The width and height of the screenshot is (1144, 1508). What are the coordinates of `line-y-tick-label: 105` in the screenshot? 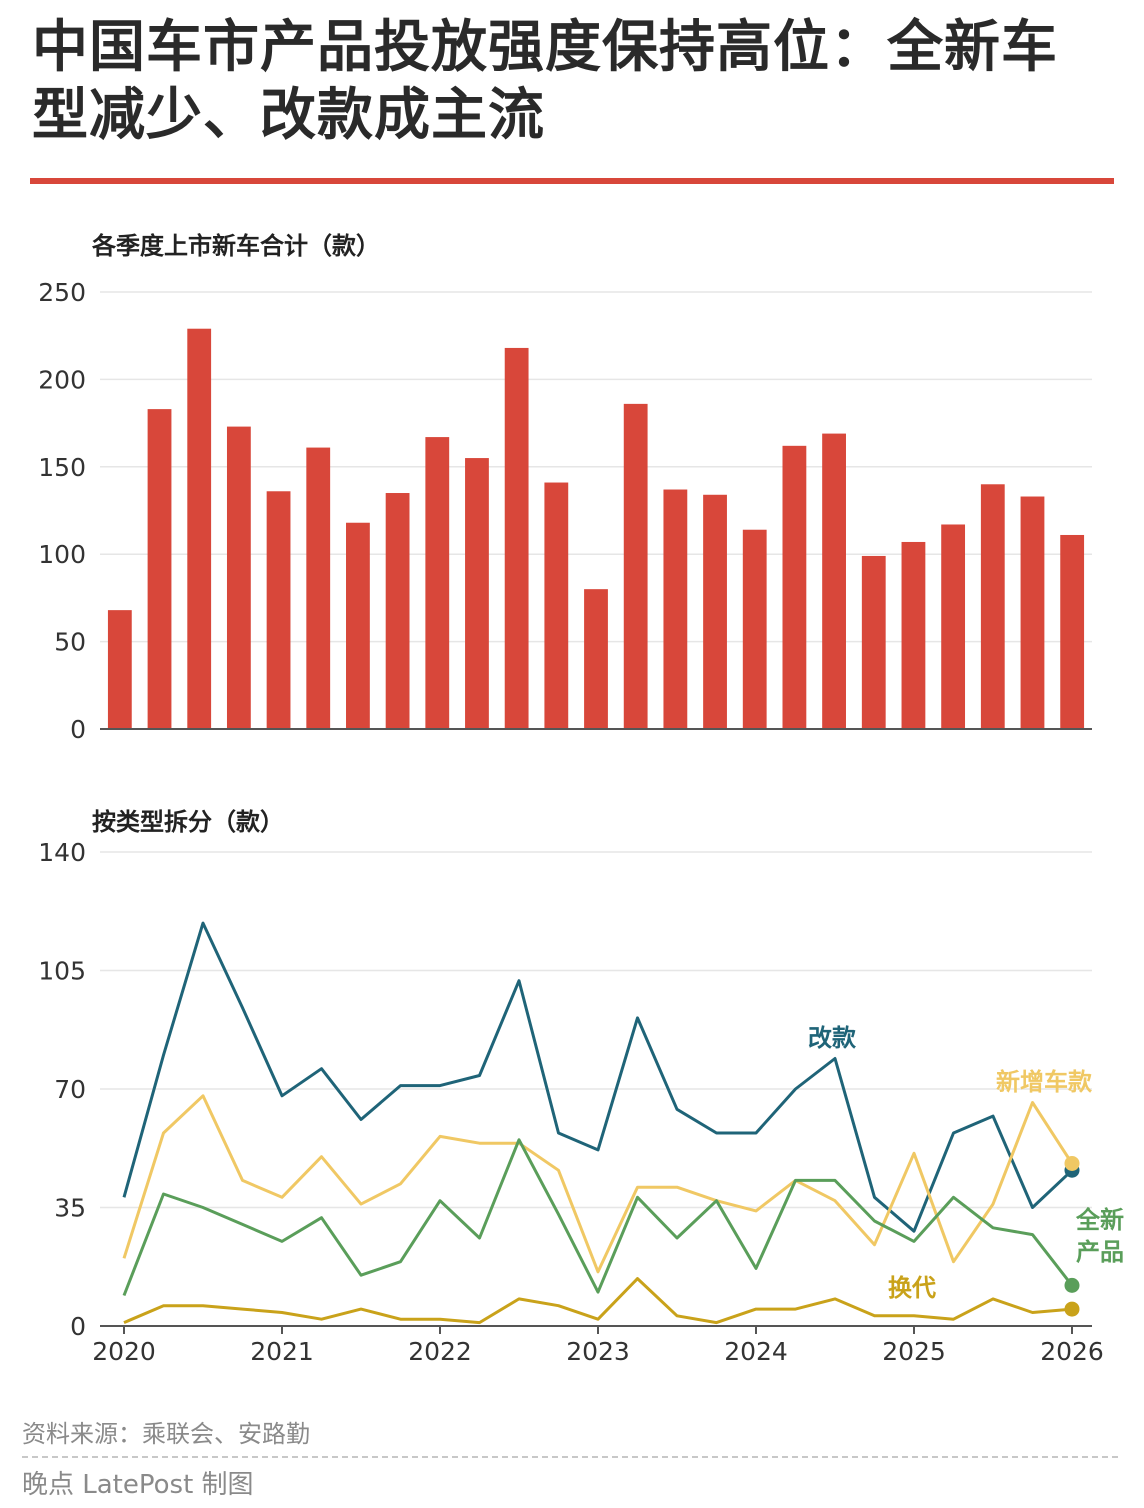 It's located at (62, 971).